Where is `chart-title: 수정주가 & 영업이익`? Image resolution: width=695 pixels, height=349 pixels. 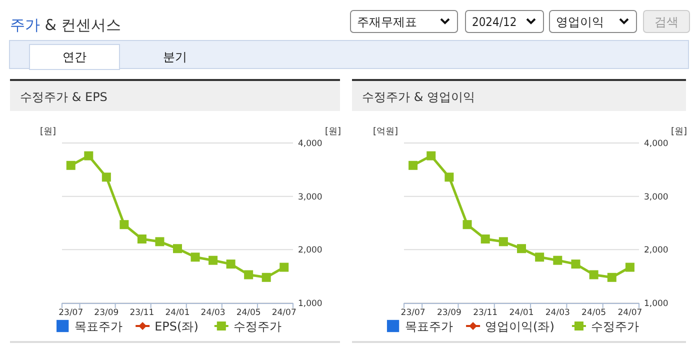 chart-title: 수정주가 & 영업이익 is located at coordinates (418, 97).